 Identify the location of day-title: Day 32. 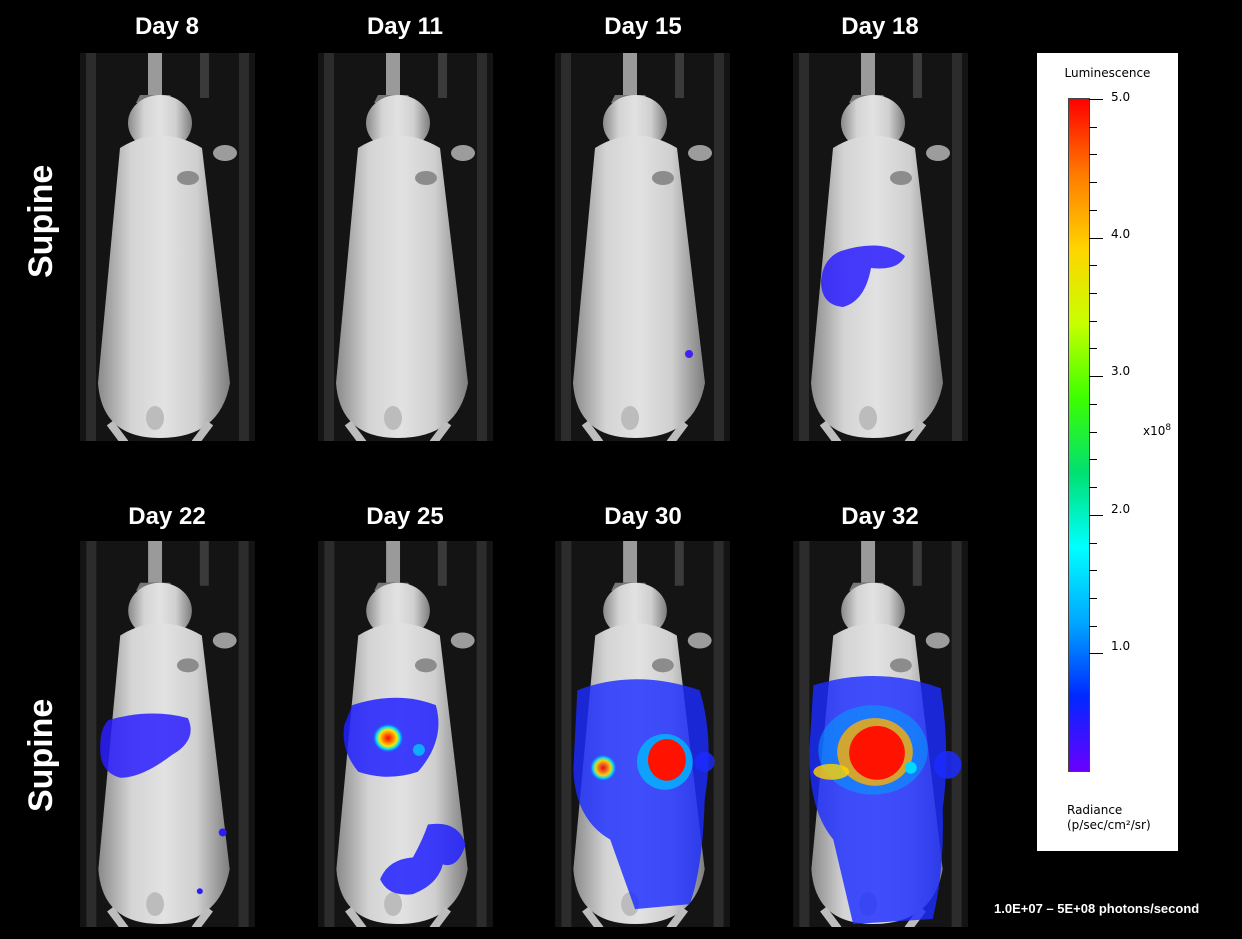
(880, 516).